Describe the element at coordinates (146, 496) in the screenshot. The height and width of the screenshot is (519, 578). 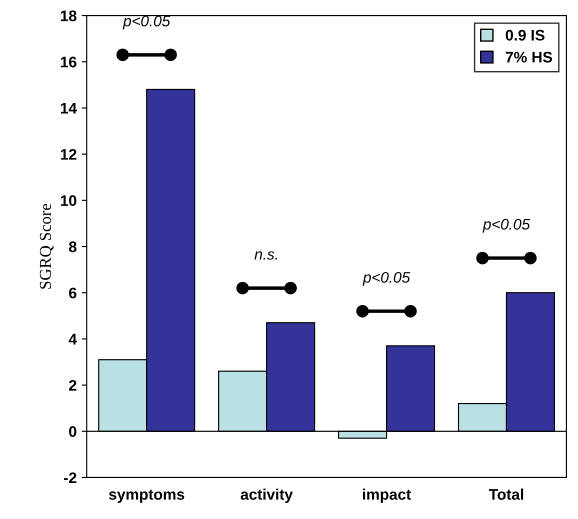
I see `x-tick-label: symptoms` at that location.